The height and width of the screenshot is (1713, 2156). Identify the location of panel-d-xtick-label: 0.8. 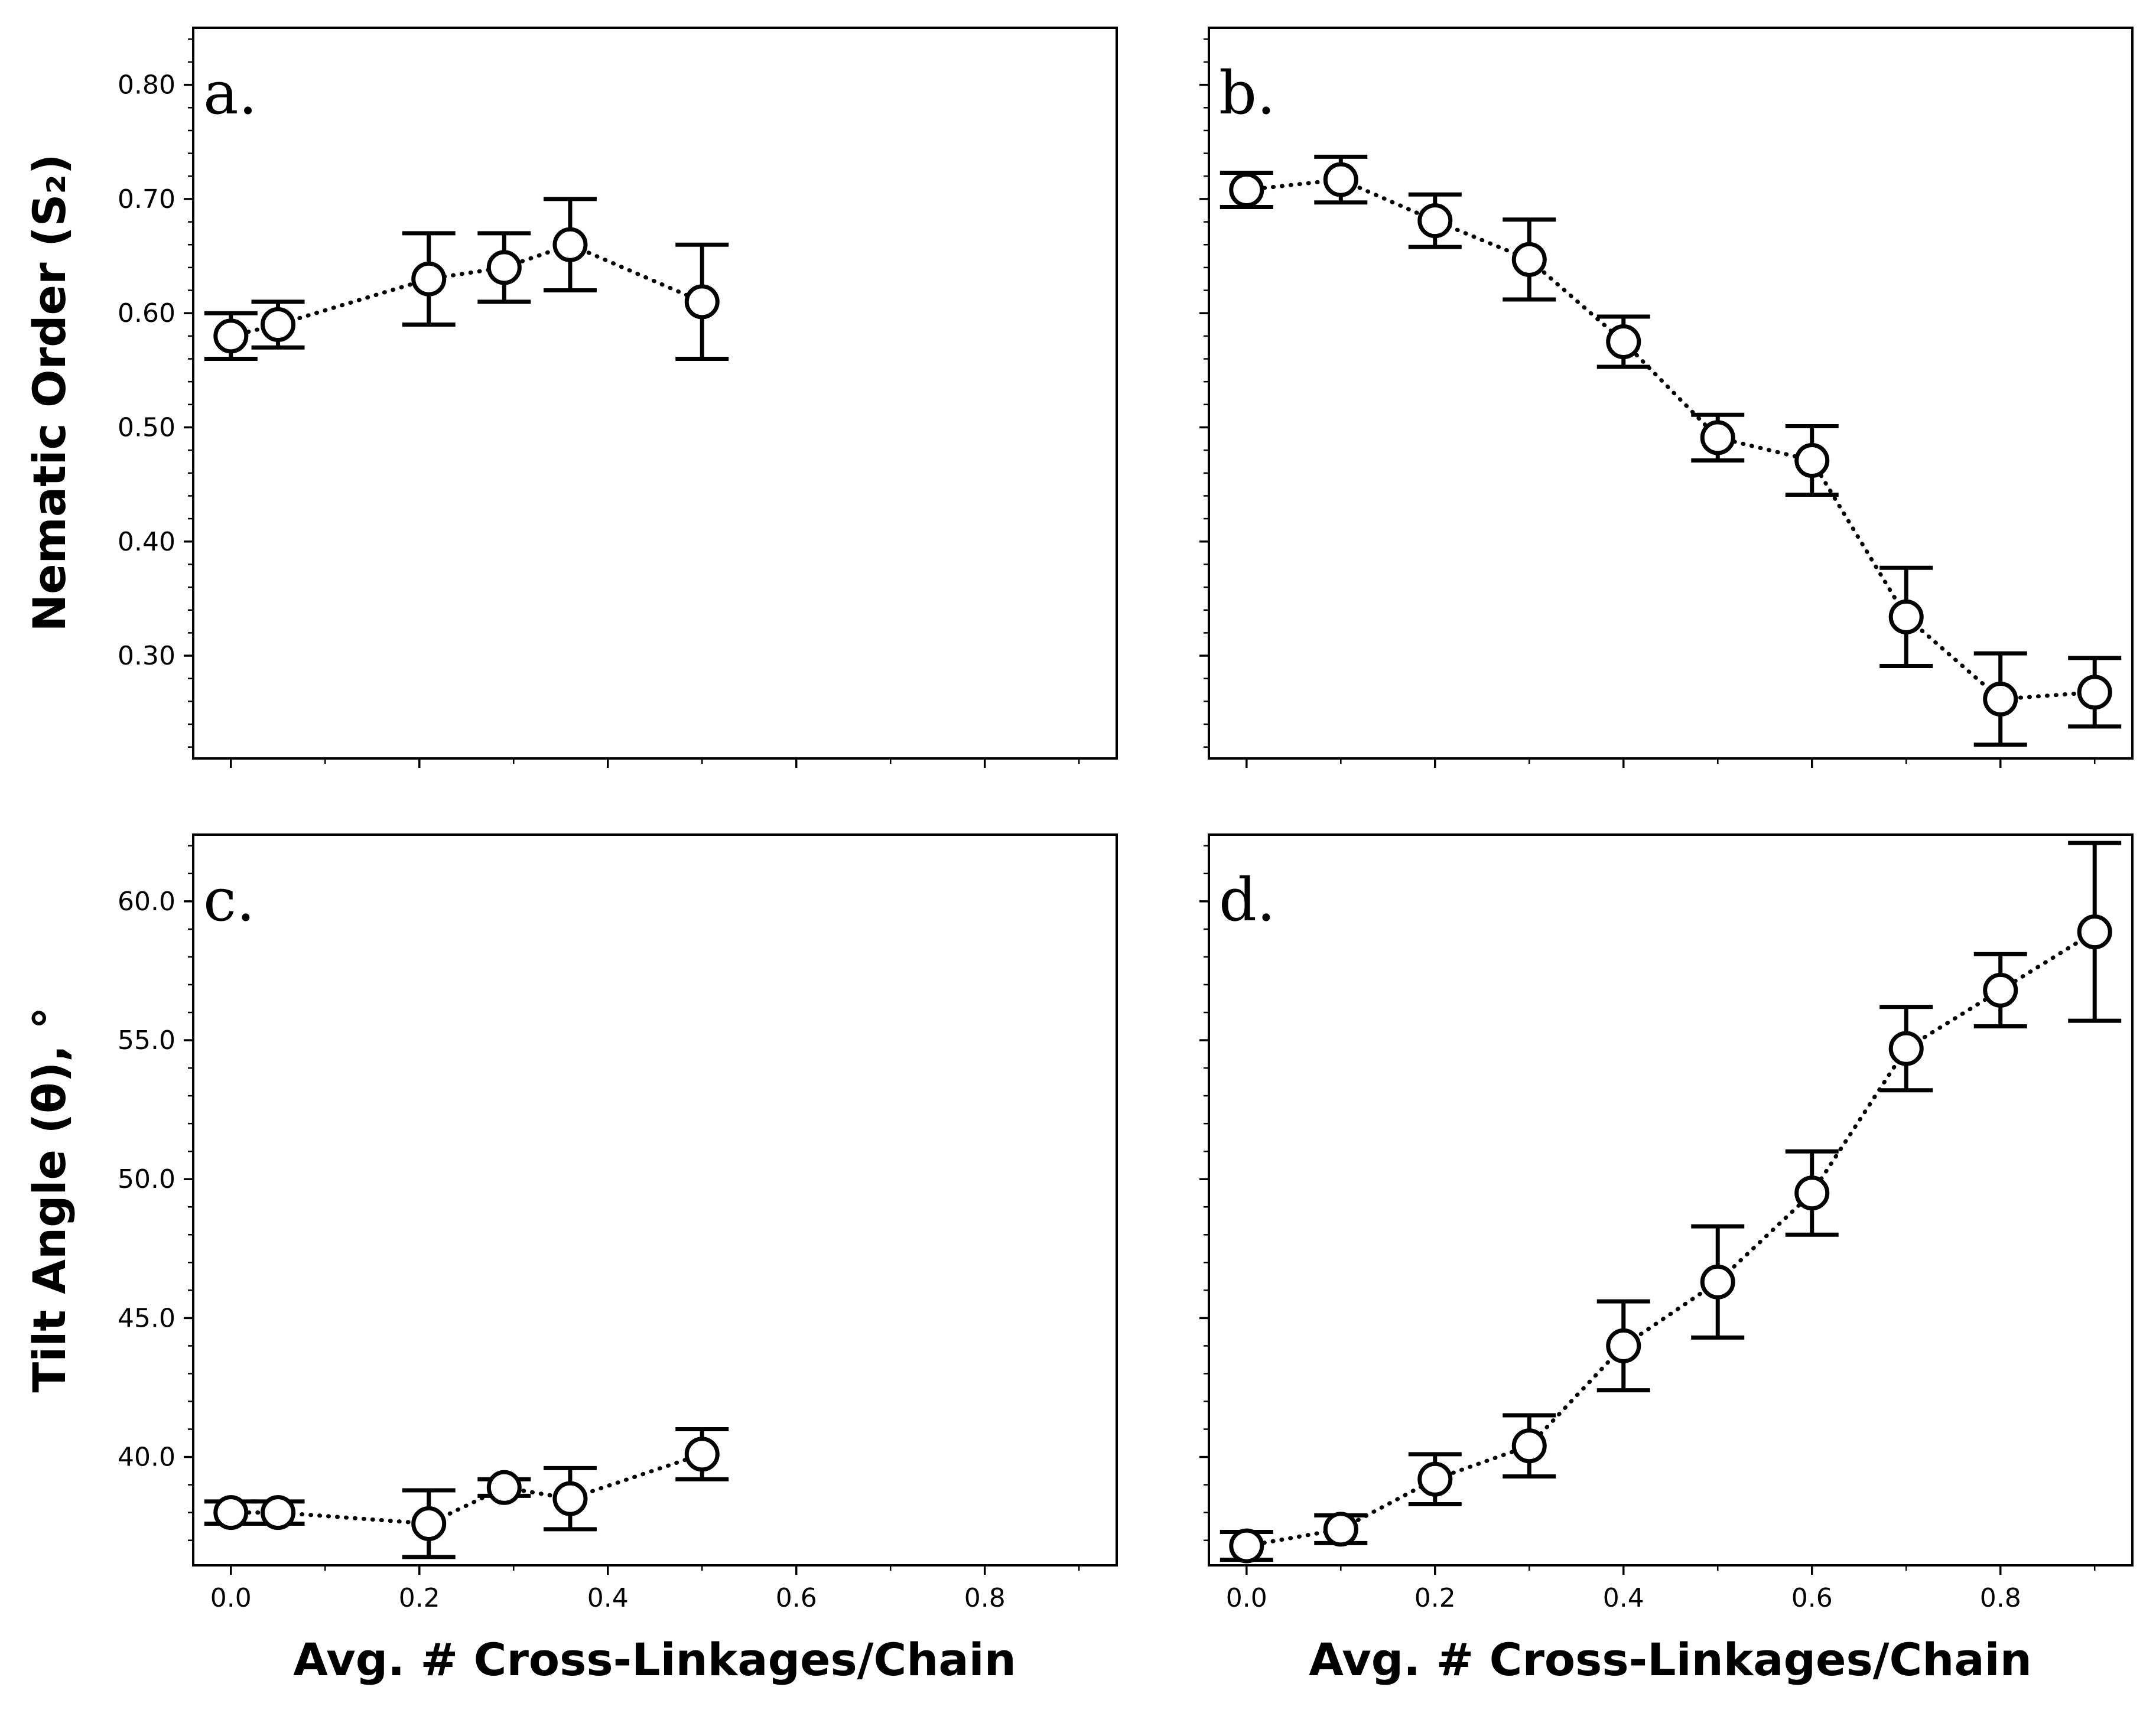
(2000, 1598).